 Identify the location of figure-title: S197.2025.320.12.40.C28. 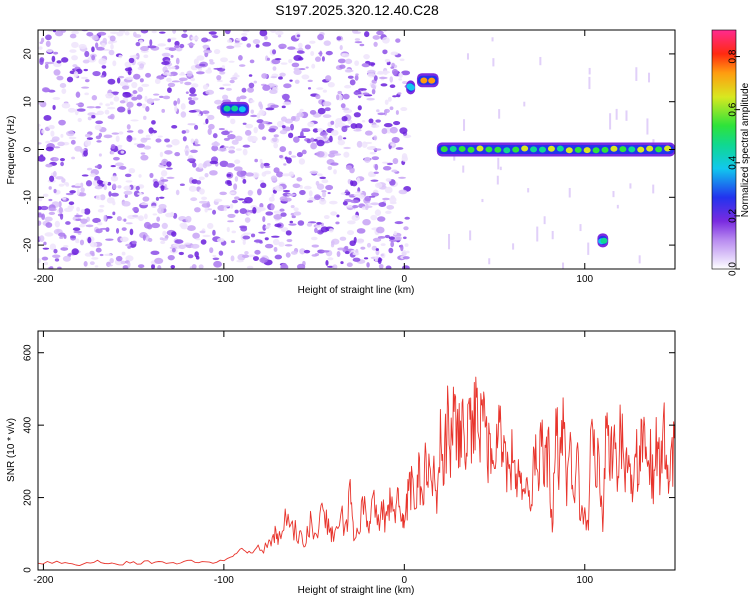
(357, 10).